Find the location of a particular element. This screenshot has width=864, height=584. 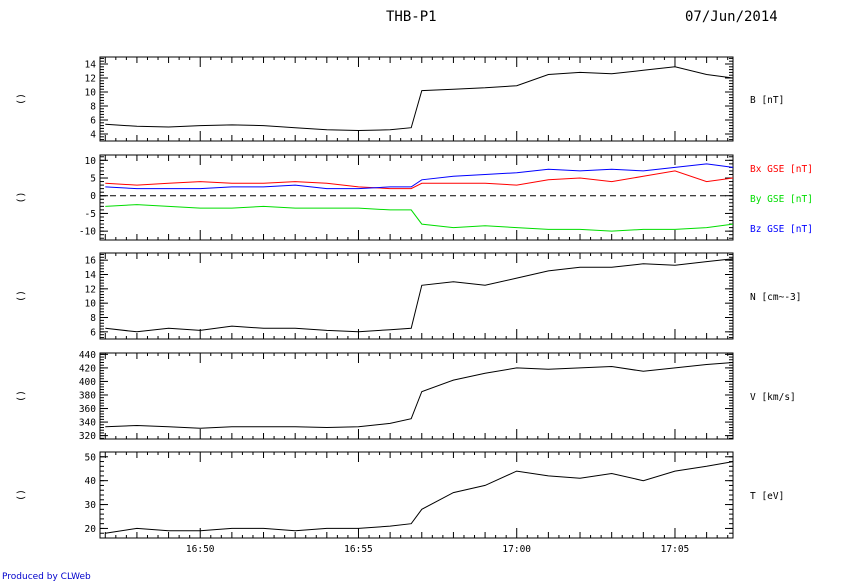

y-tick-label: 340 is located at coordinates (87, 423).